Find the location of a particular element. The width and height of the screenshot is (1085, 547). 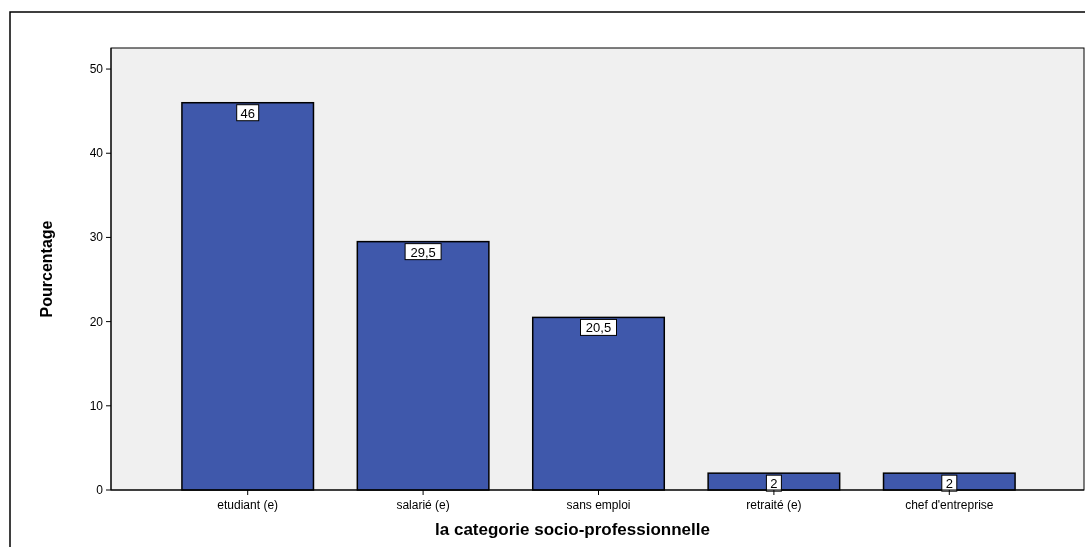

x-tick-label: salarié (e) is located at coordinates (423, 505).